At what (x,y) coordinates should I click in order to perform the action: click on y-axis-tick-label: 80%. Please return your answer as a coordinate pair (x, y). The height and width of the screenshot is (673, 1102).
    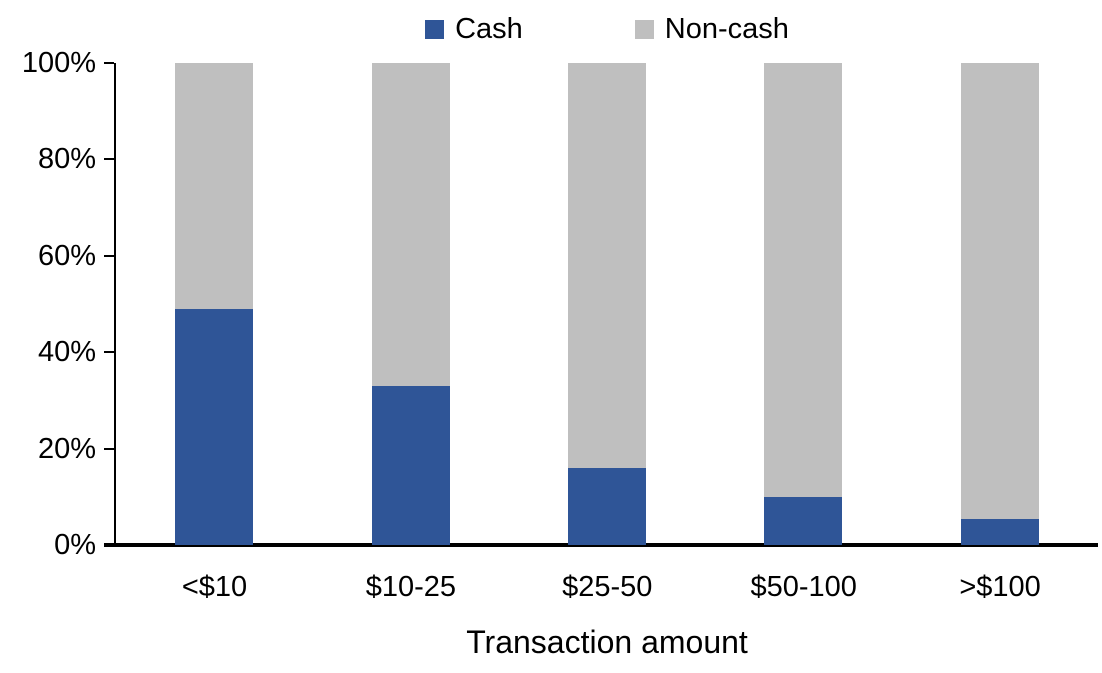
    Looking at the image, I should click on (66, 159).